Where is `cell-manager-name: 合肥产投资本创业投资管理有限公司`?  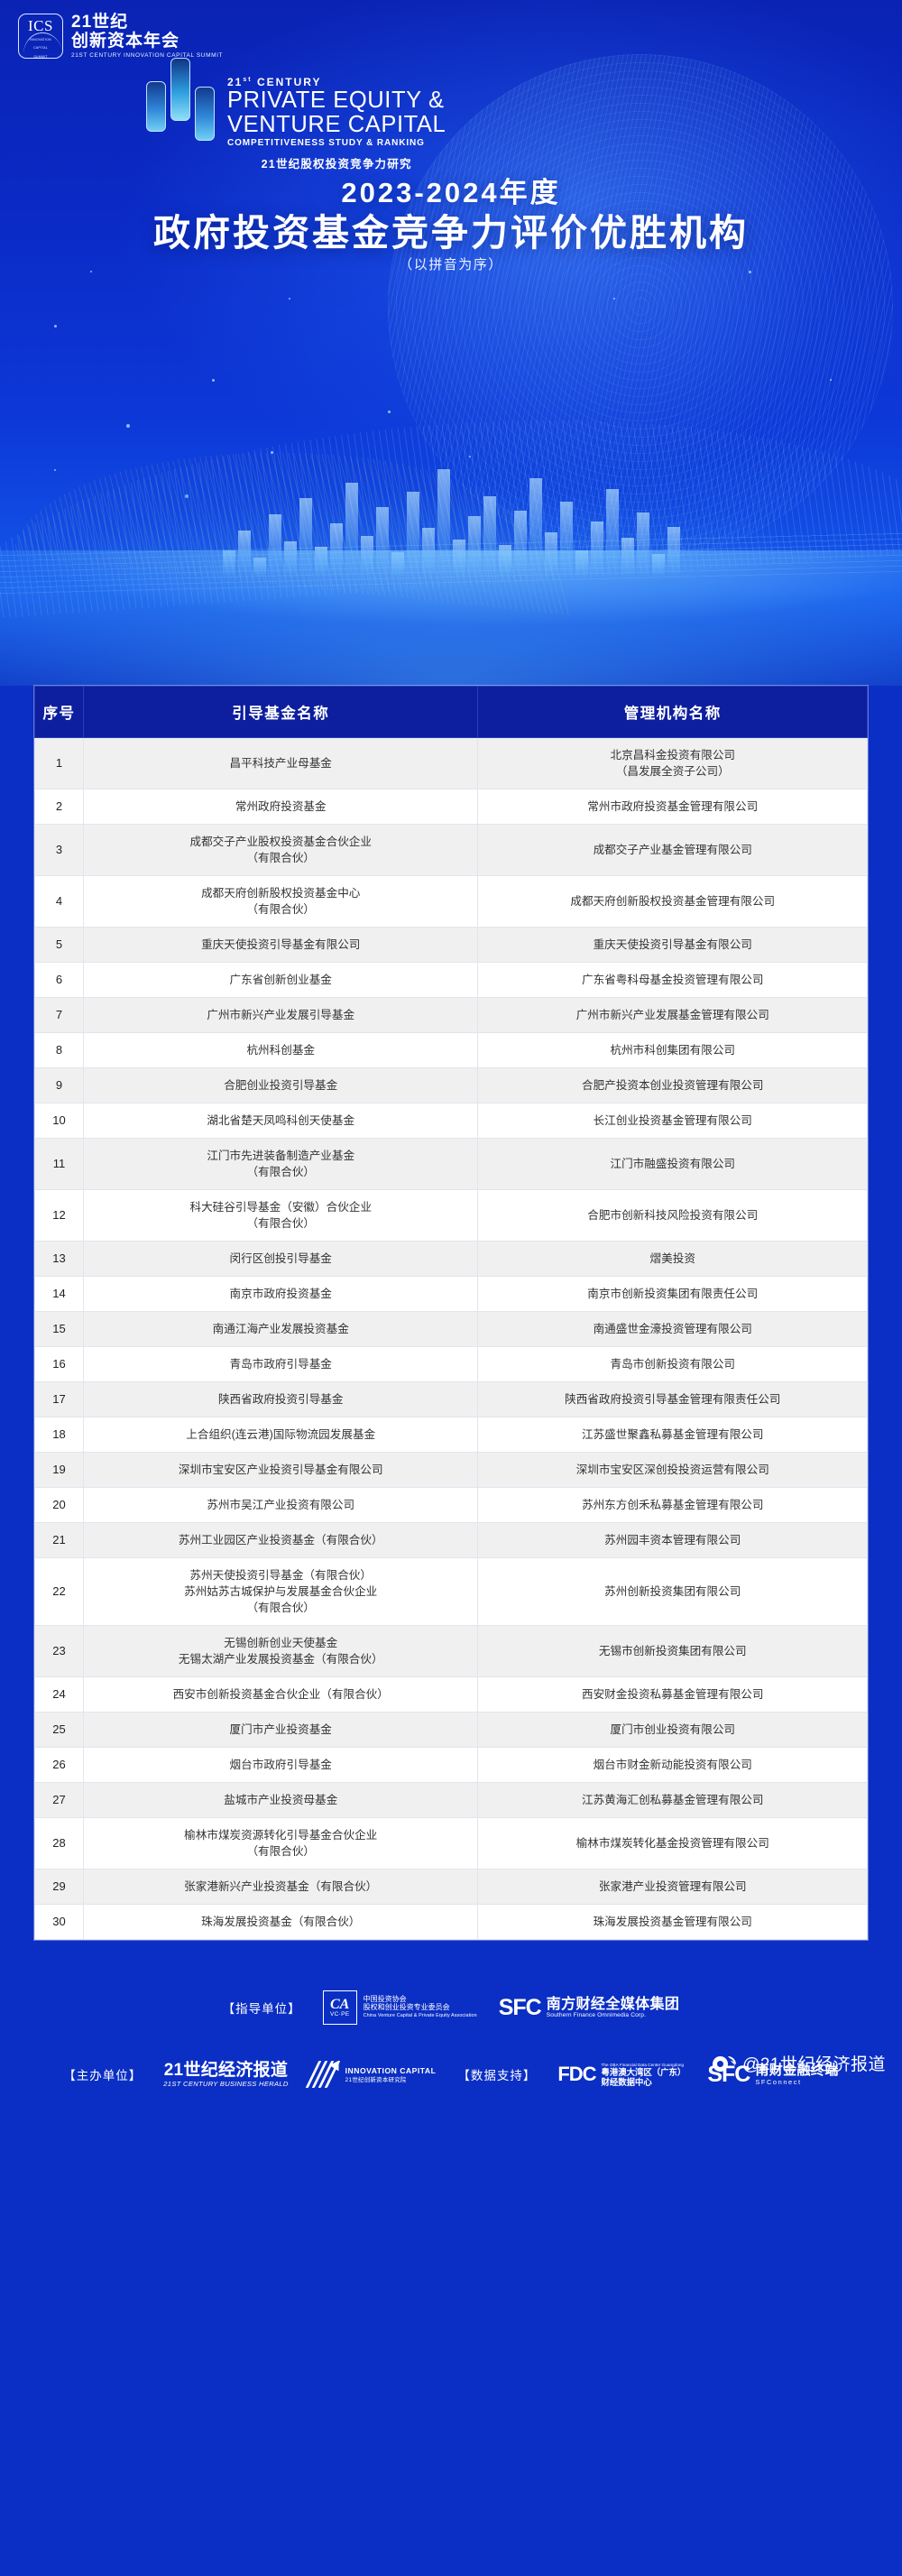 cell-manager-name: 合肥产投资本创业投资管理有限公司 is located at coordinates (672, 1085).